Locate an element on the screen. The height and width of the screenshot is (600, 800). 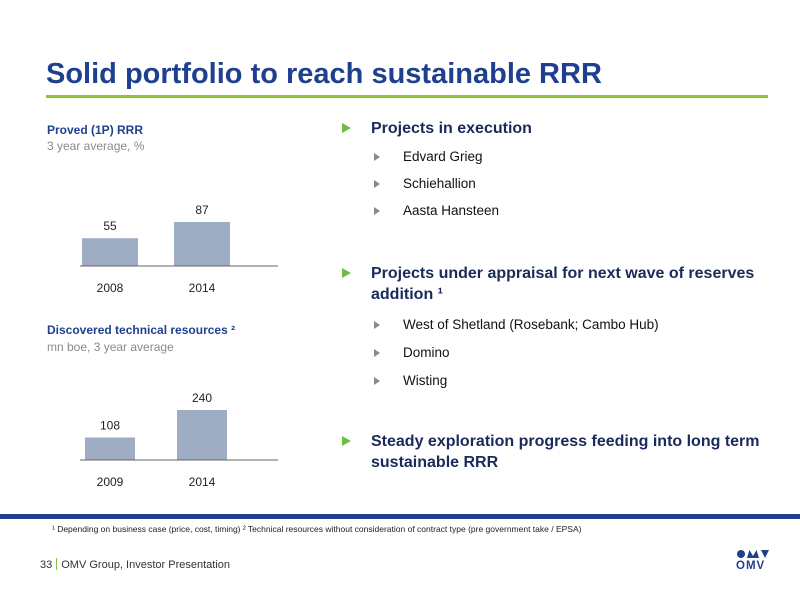
sub-bullet: Aasta Hansteen is located at coordinates (562, 211).